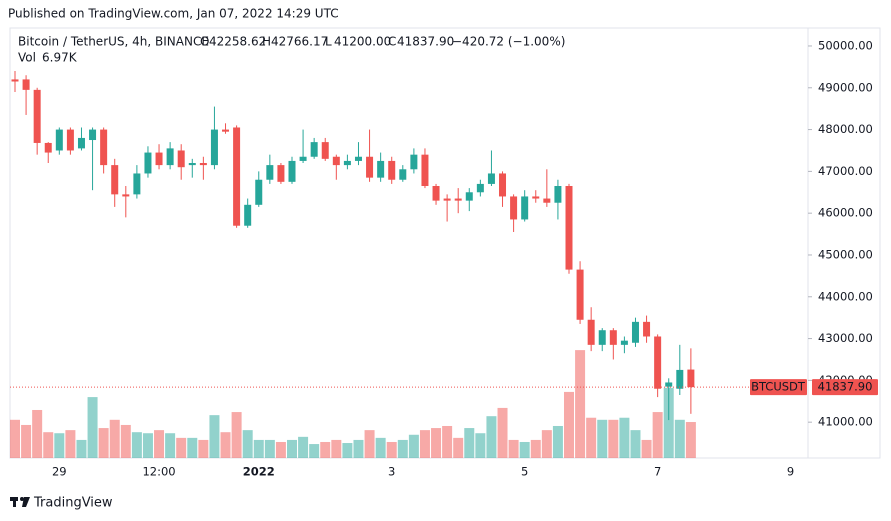 The height and width of the screenshot is (521, 891). What do you see at coordinates (20, 502) in the screenshot?
I see `tv-logo` at bounding box center [20, 502].